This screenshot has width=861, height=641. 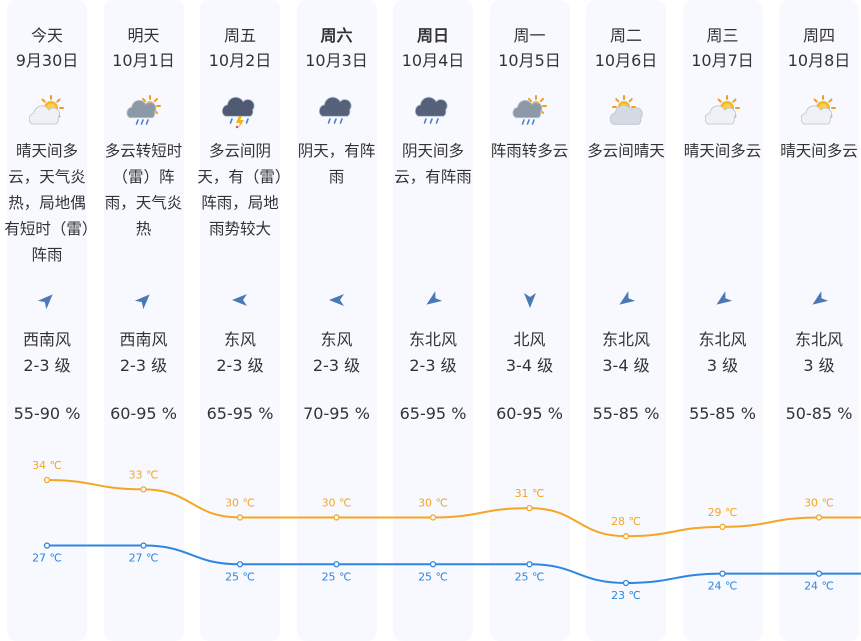 I want to click on sun-behind-cloud-icon, so click(x=626, y=110).